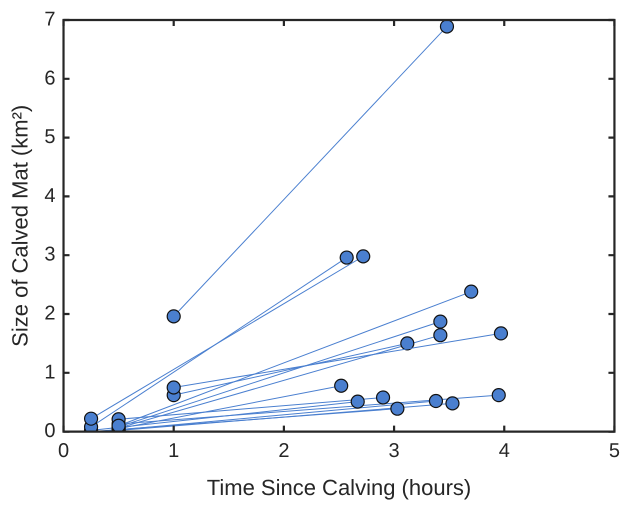  I want to click on x-tick-label: 2, so click(284, 451).